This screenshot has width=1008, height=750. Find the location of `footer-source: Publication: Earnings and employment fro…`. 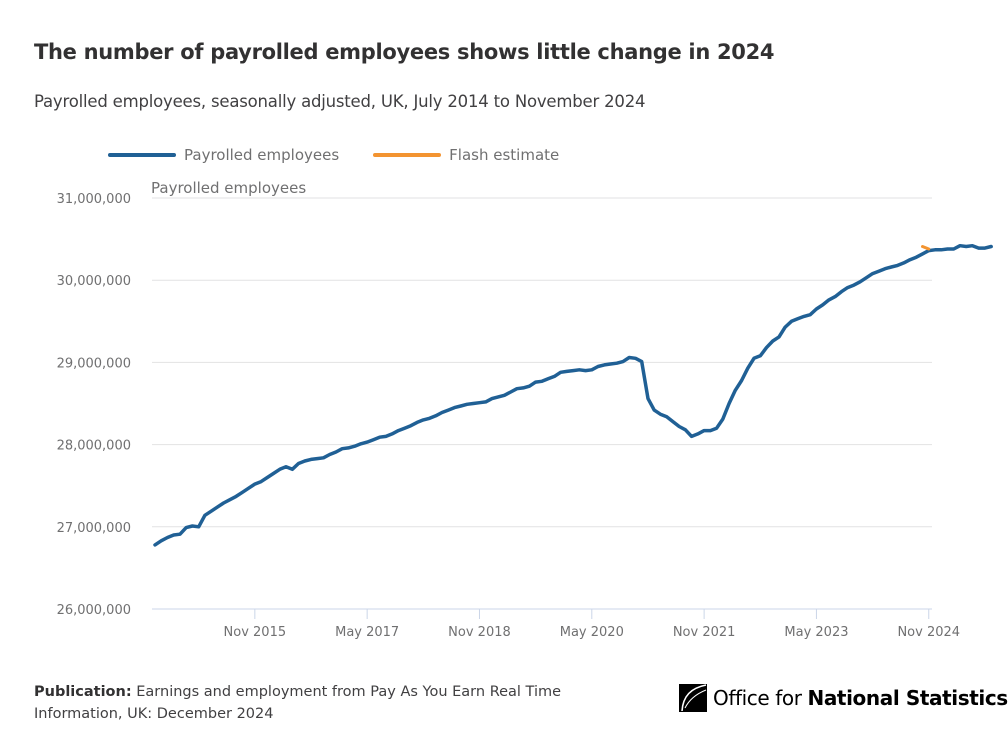

footer-source: Publication: Earnings and employment fro… is located at coordinates (334, 703).